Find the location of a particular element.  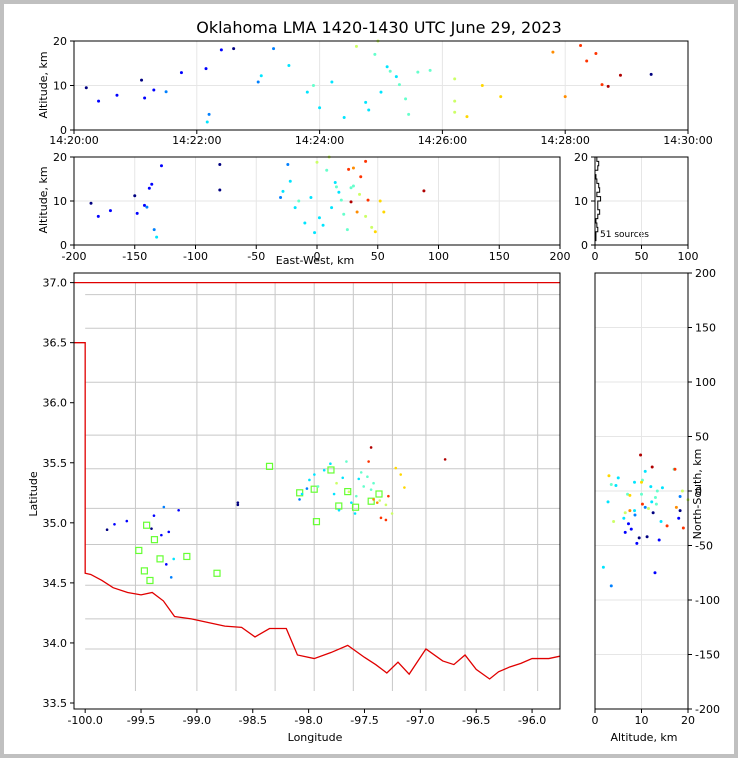

ew-panel-tick-label: -100 is located at coordinates (195, 256).